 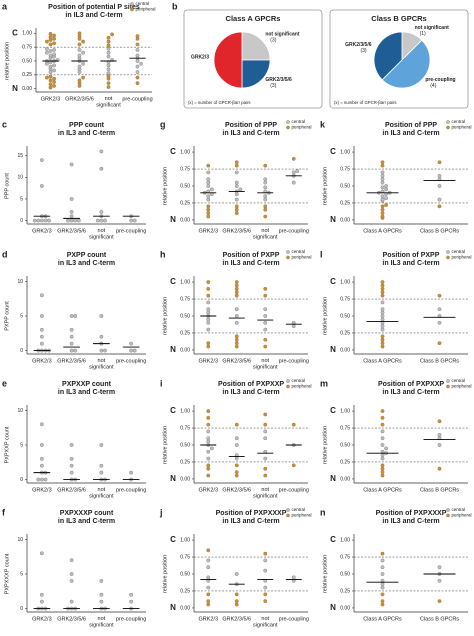 What do you see at coordinates (185, 462) in the screenshot?
I see `y-tick-label: 0.25` at bounding box center [185, 462].